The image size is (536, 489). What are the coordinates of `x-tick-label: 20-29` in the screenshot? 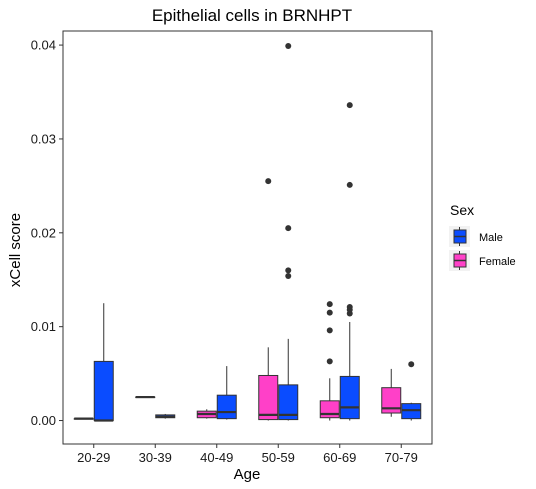 It's located at (93, 457).